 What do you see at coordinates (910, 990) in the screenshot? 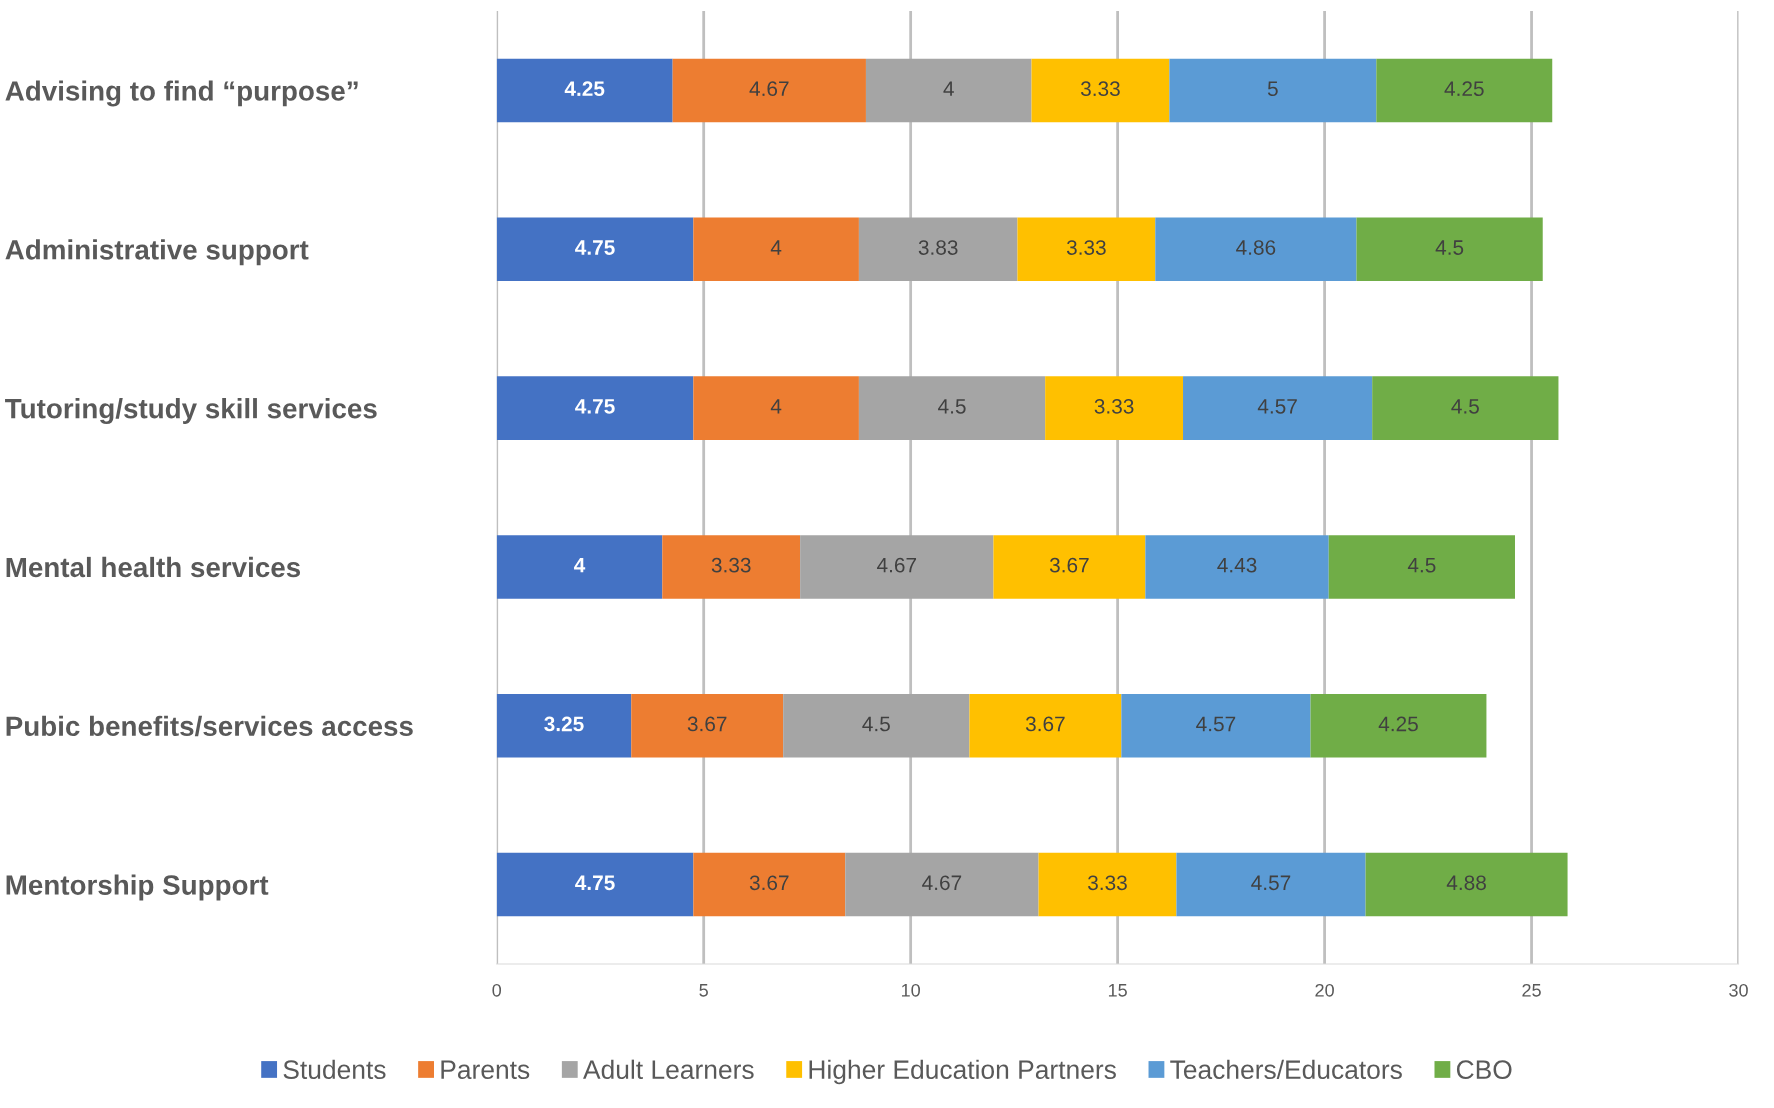
I see `x-tick-label: 10` at bounding box center [910, 990].